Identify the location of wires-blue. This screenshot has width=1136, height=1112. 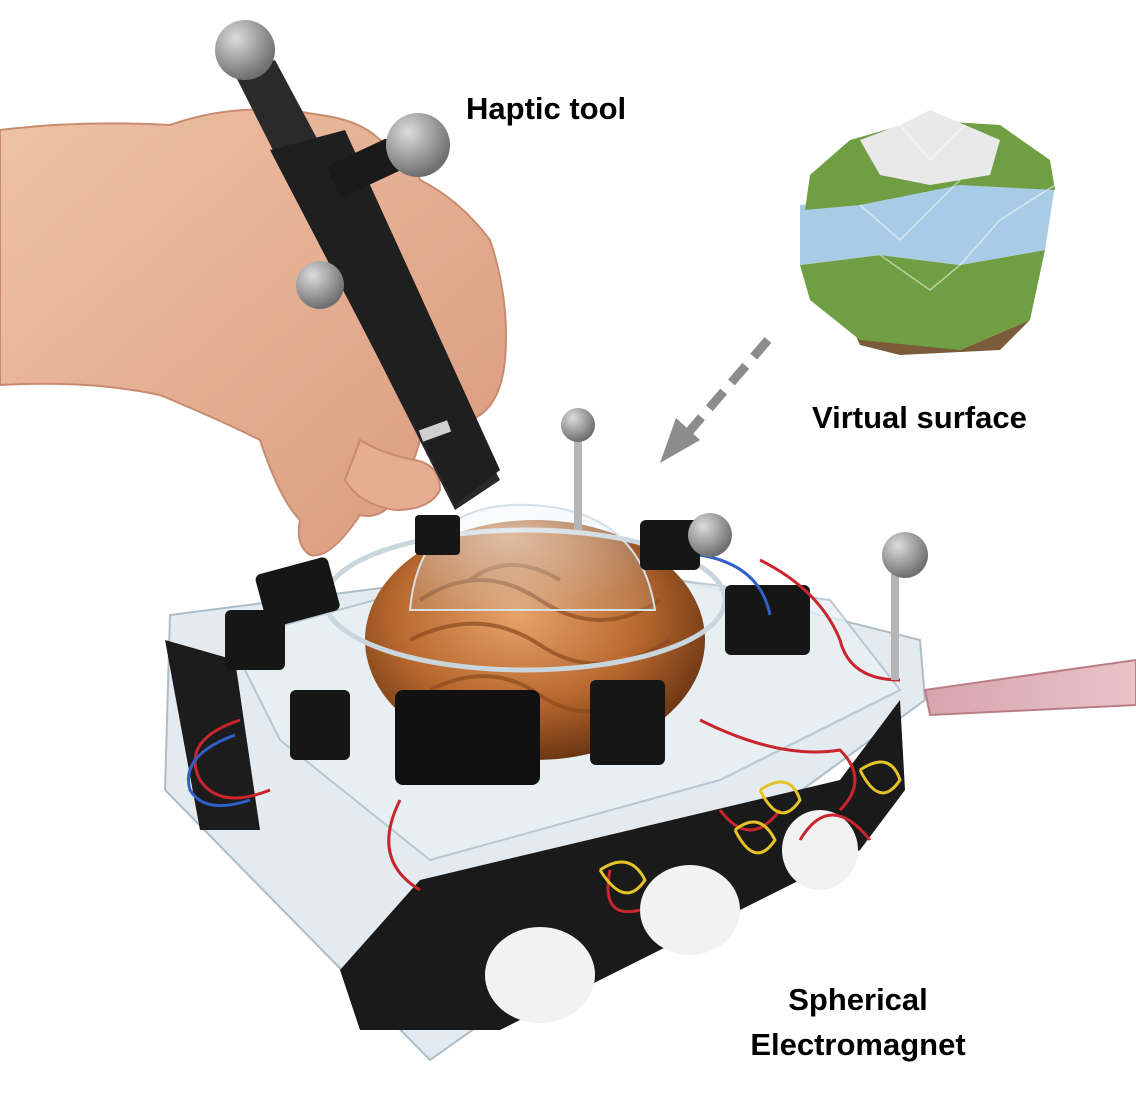
(479, 680).